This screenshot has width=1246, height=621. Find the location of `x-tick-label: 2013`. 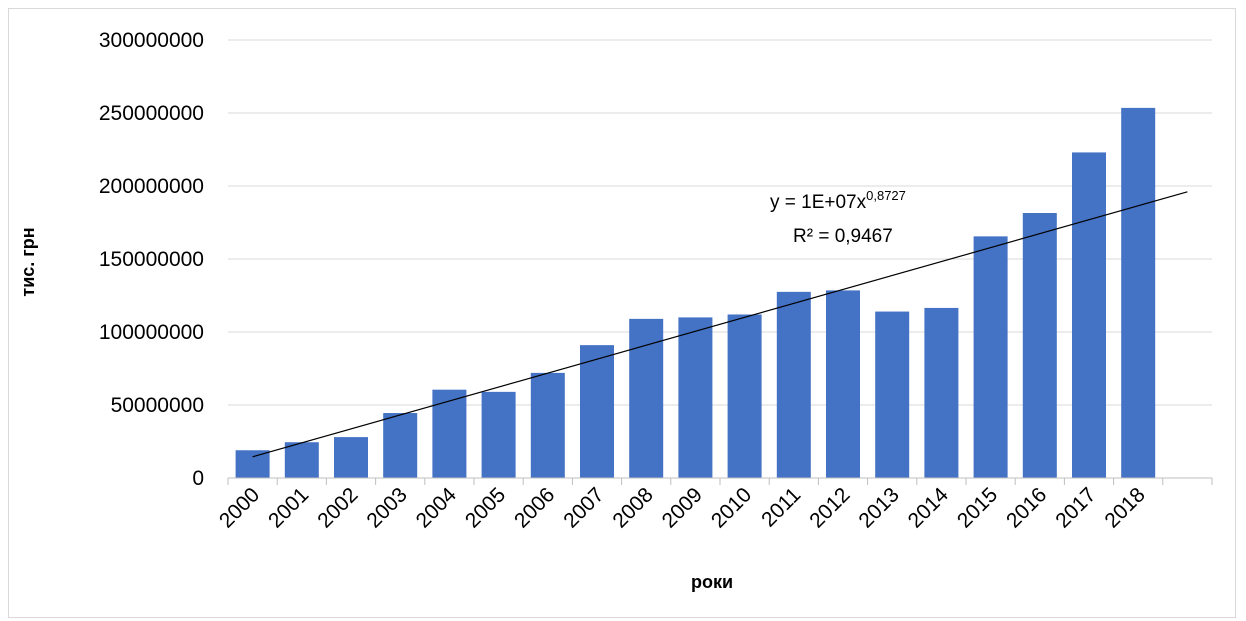

x-tick-label: 2013 is located at coordinates (878, 507).